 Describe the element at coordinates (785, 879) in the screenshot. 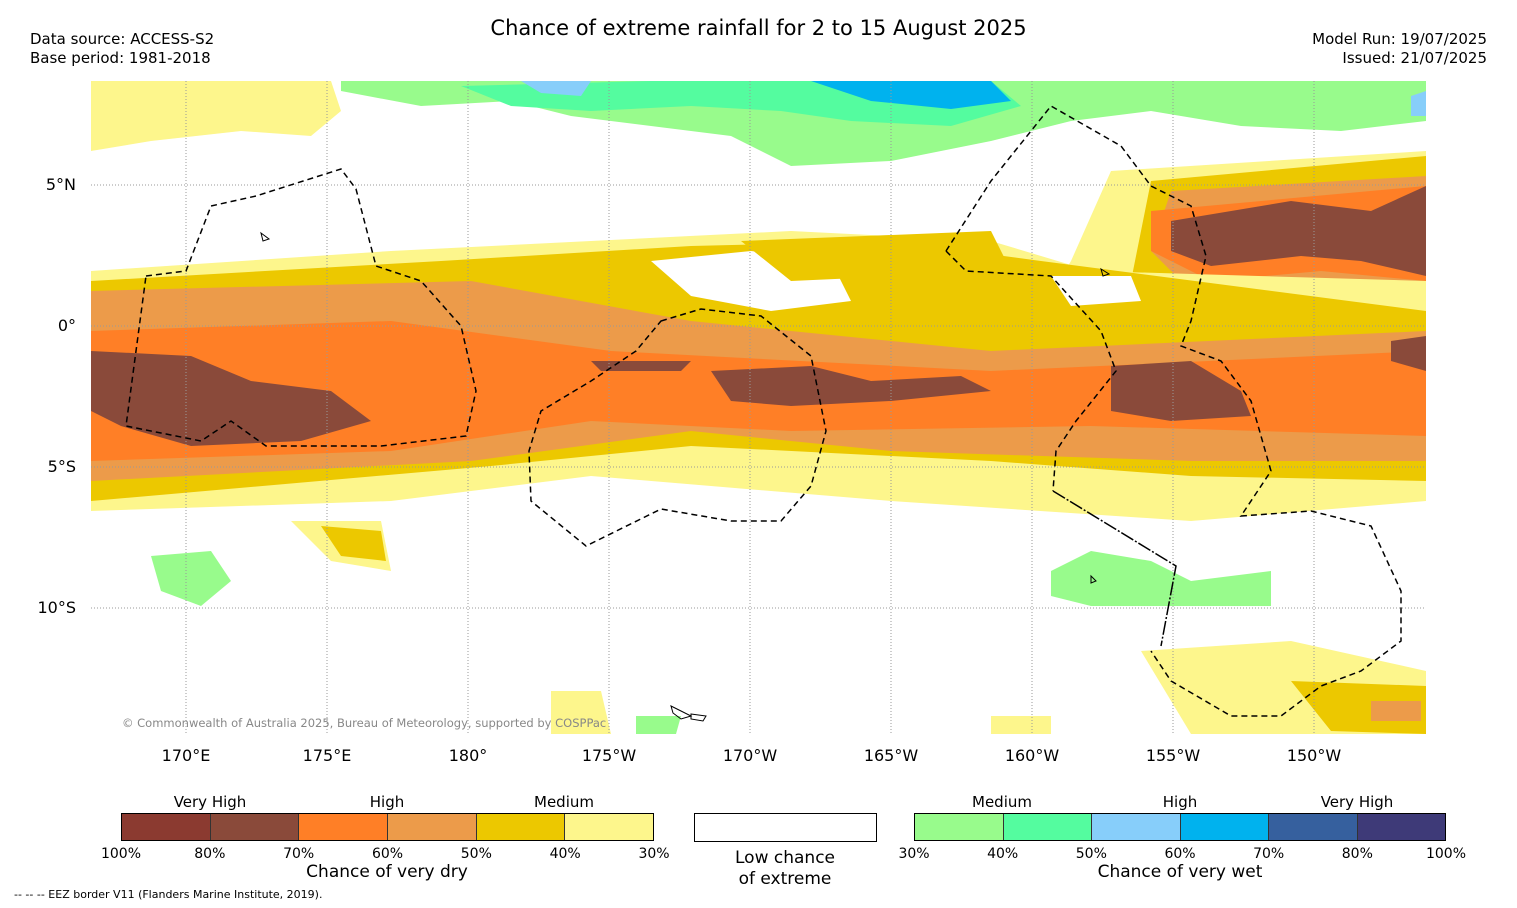

I see `neutral-caption-line2: of extreme` at that location.